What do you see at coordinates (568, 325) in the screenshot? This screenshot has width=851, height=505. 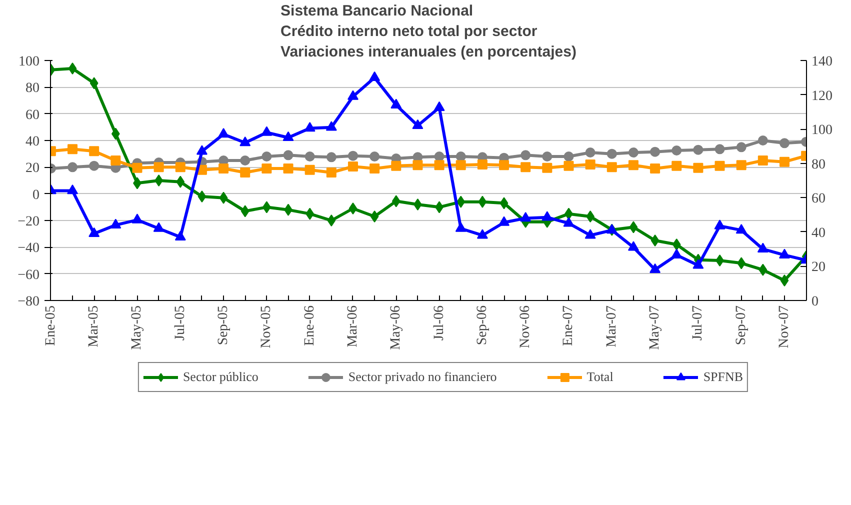 I see `x-tick-label: Ene-07` at bounding box center [568, 325].